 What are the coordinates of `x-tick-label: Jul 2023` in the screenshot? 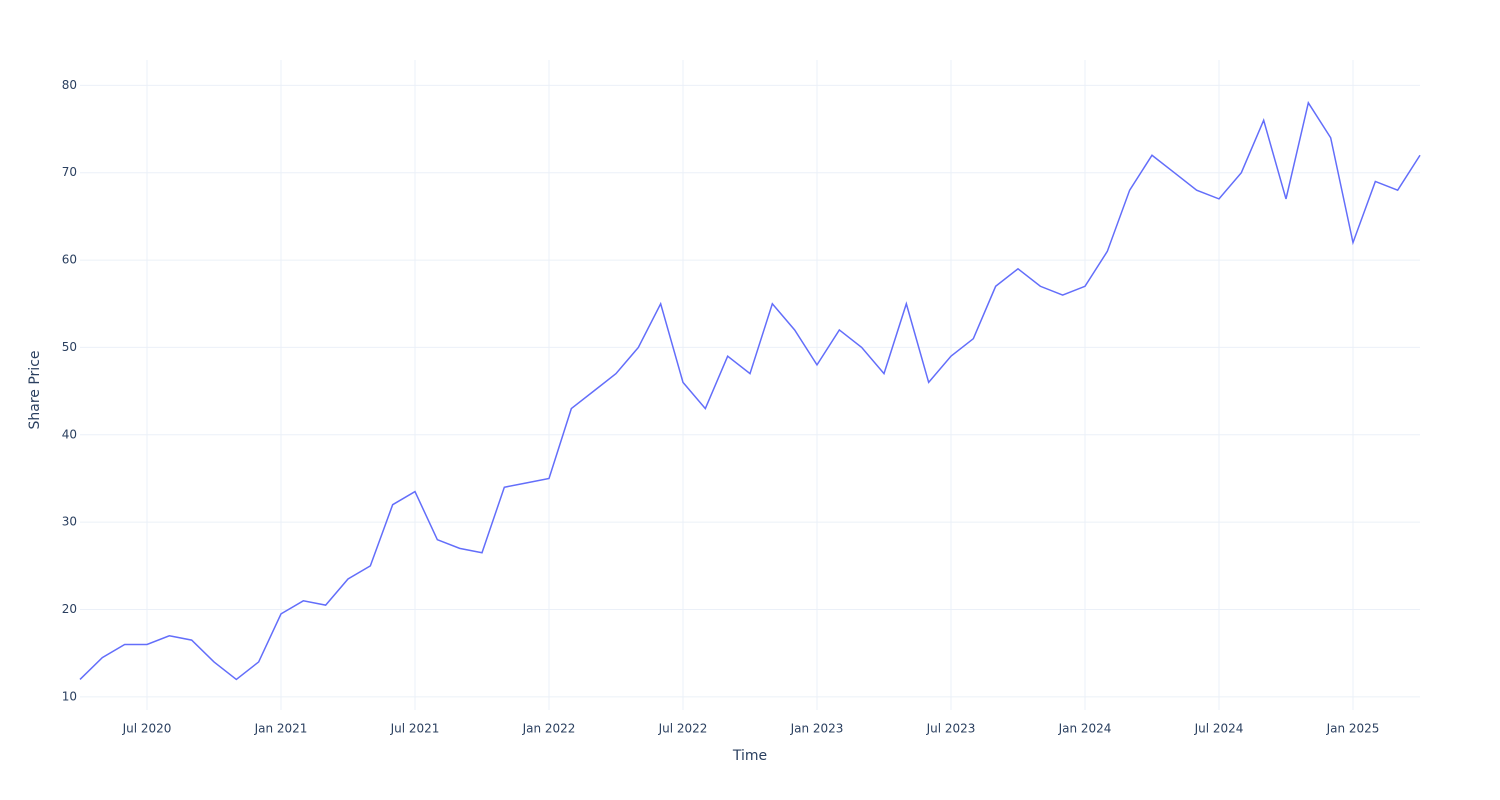 It's located at (951, 729).